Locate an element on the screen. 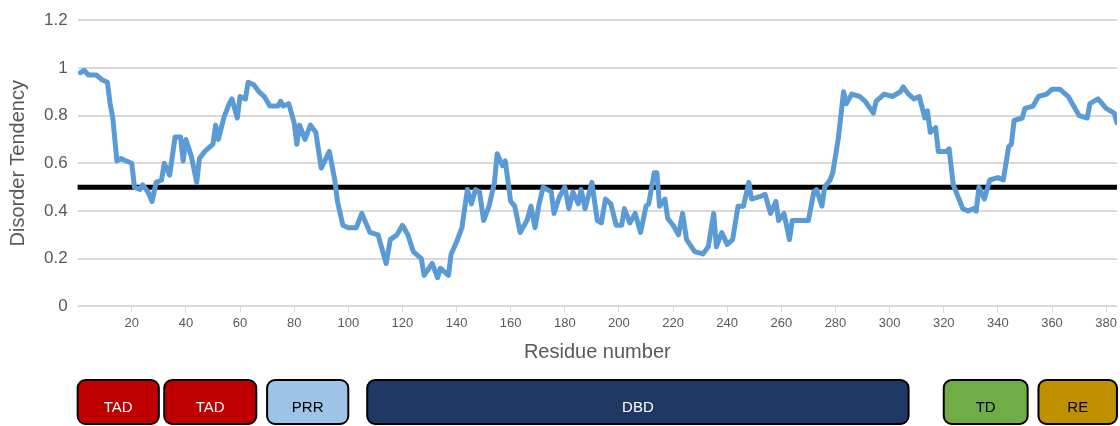 The height and width of the screenshot is (426, 1120). y-axis-title: Disorder Tendency is located at coordinates (16, 163).